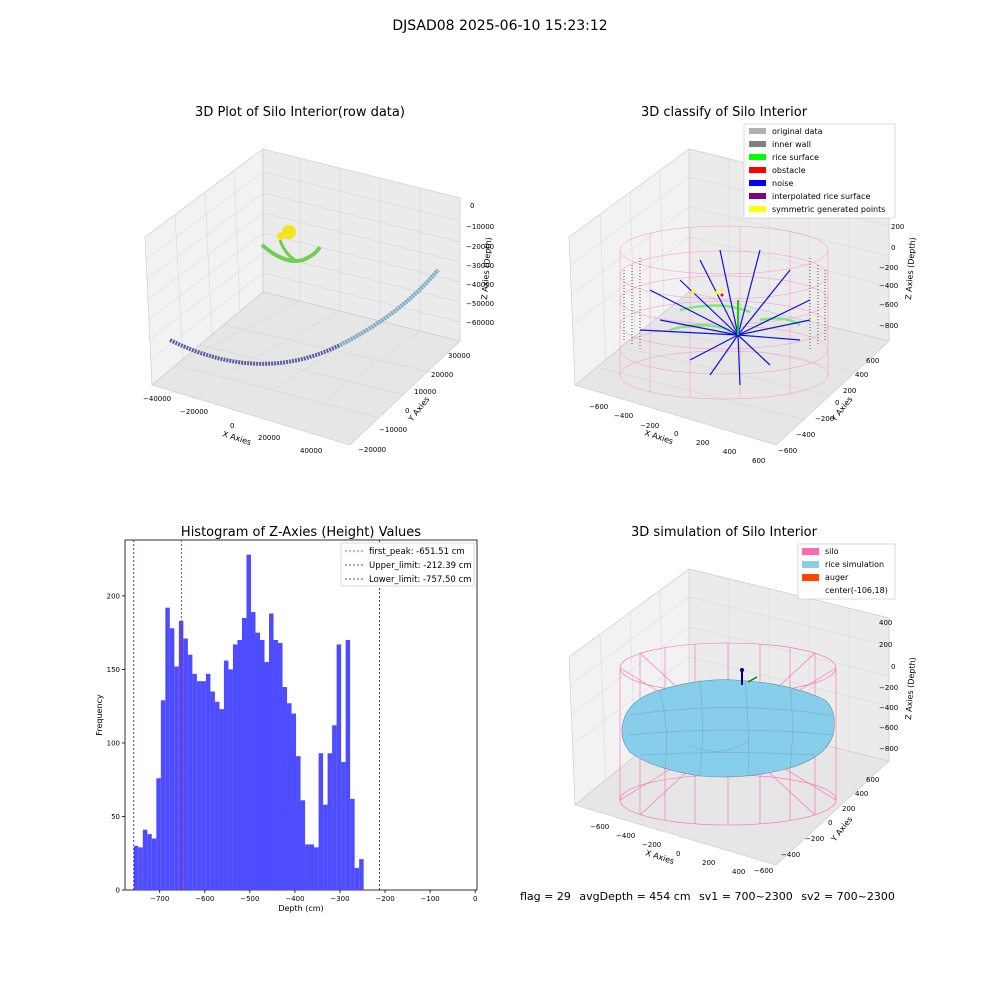  Describe the element at coordinates (888, 749) in the screenshot. I see `sim-z-tick: −800` at that location.